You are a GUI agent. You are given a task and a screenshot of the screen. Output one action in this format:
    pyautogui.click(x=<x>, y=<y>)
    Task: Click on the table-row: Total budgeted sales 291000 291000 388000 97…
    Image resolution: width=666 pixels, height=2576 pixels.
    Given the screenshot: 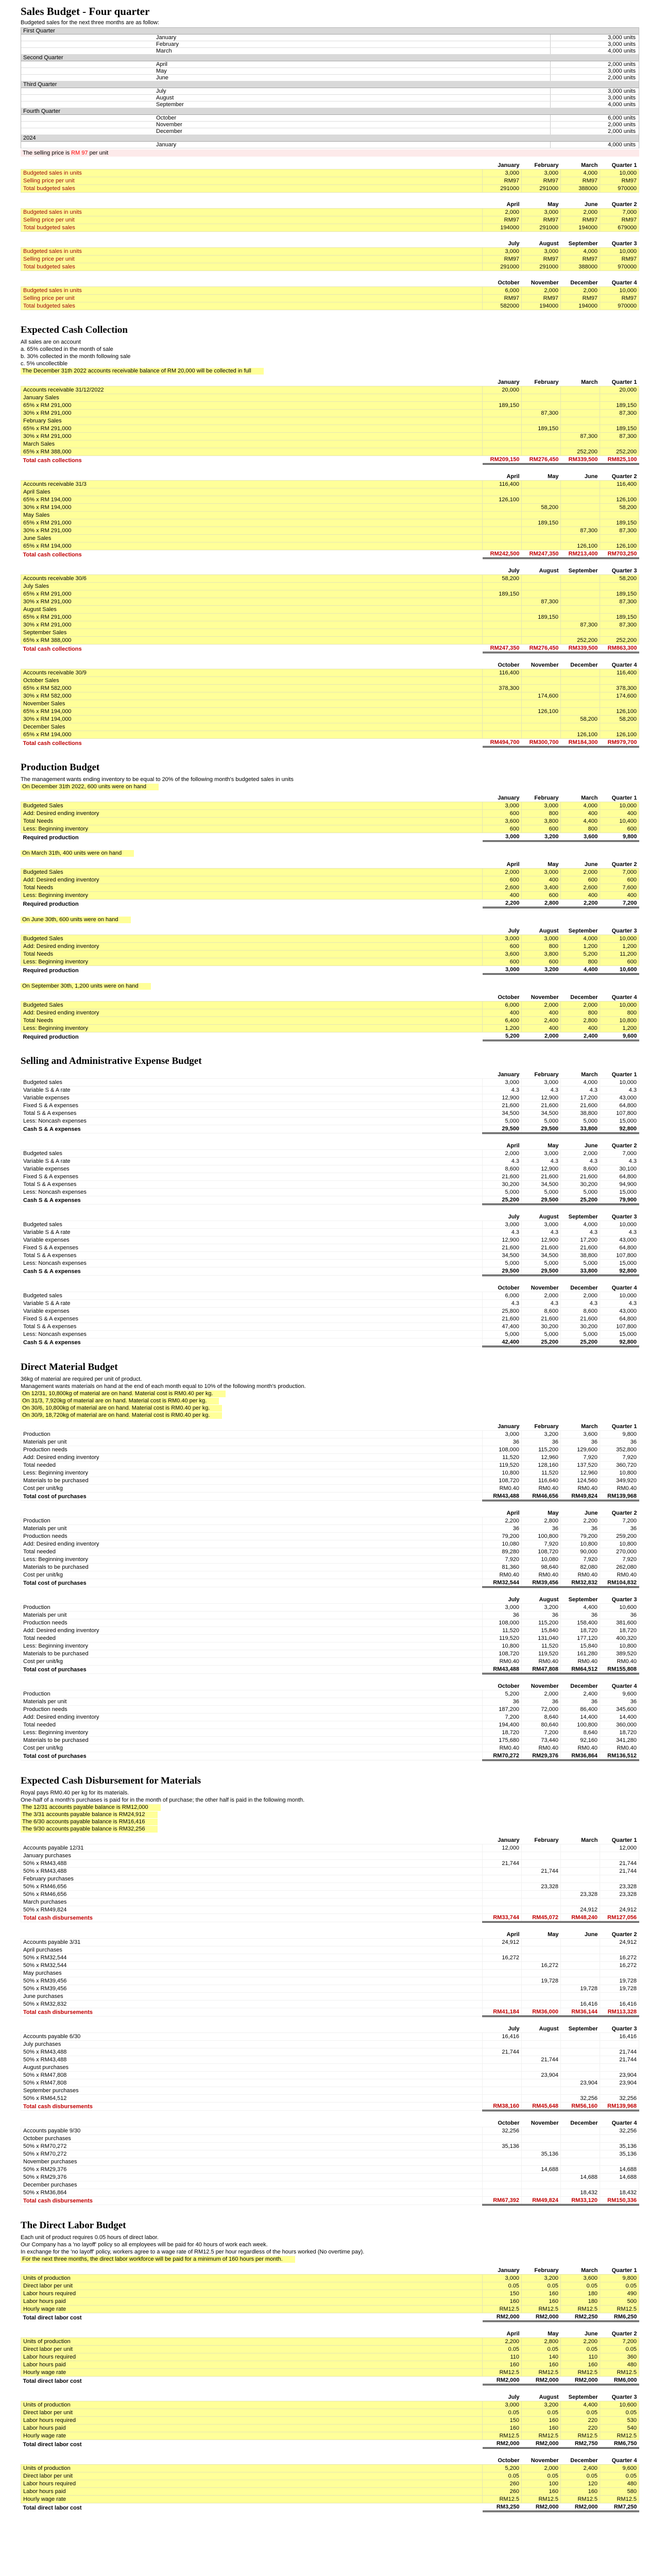 What is the action you would take?
    pyautogui.click(x=330, y=267)
    